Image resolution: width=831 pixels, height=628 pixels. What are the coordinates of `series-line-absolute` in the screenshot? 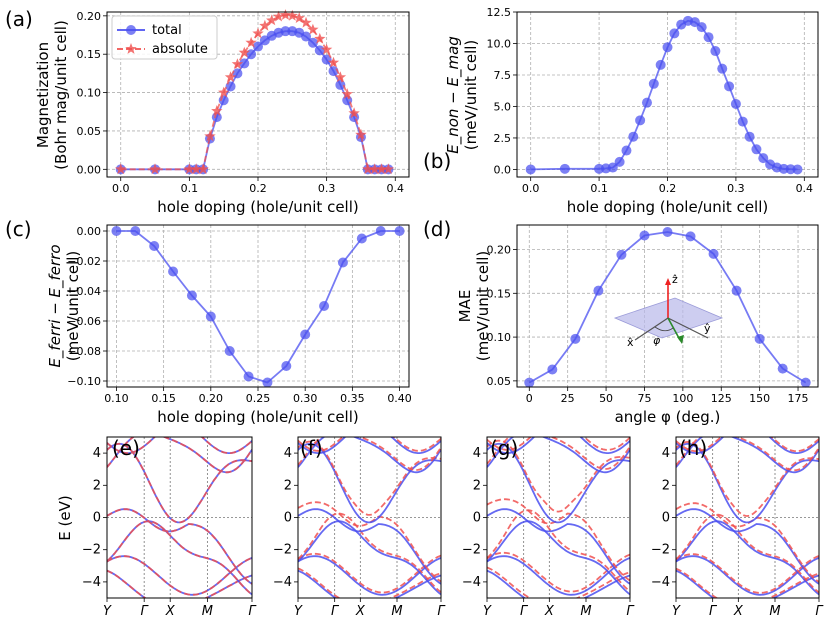 It's located at (254, 92).